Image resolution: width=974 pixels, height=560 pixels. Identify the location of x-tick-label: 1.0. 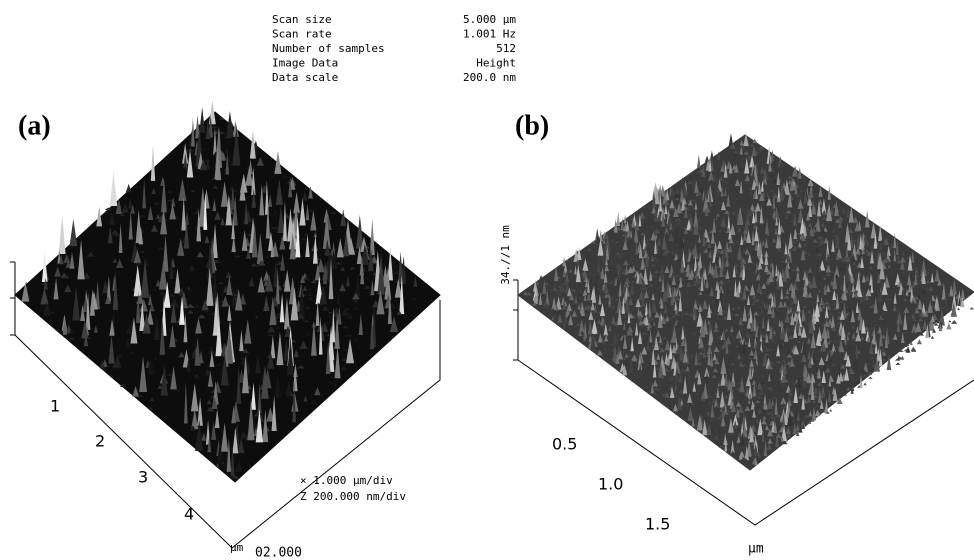
(610, 484).